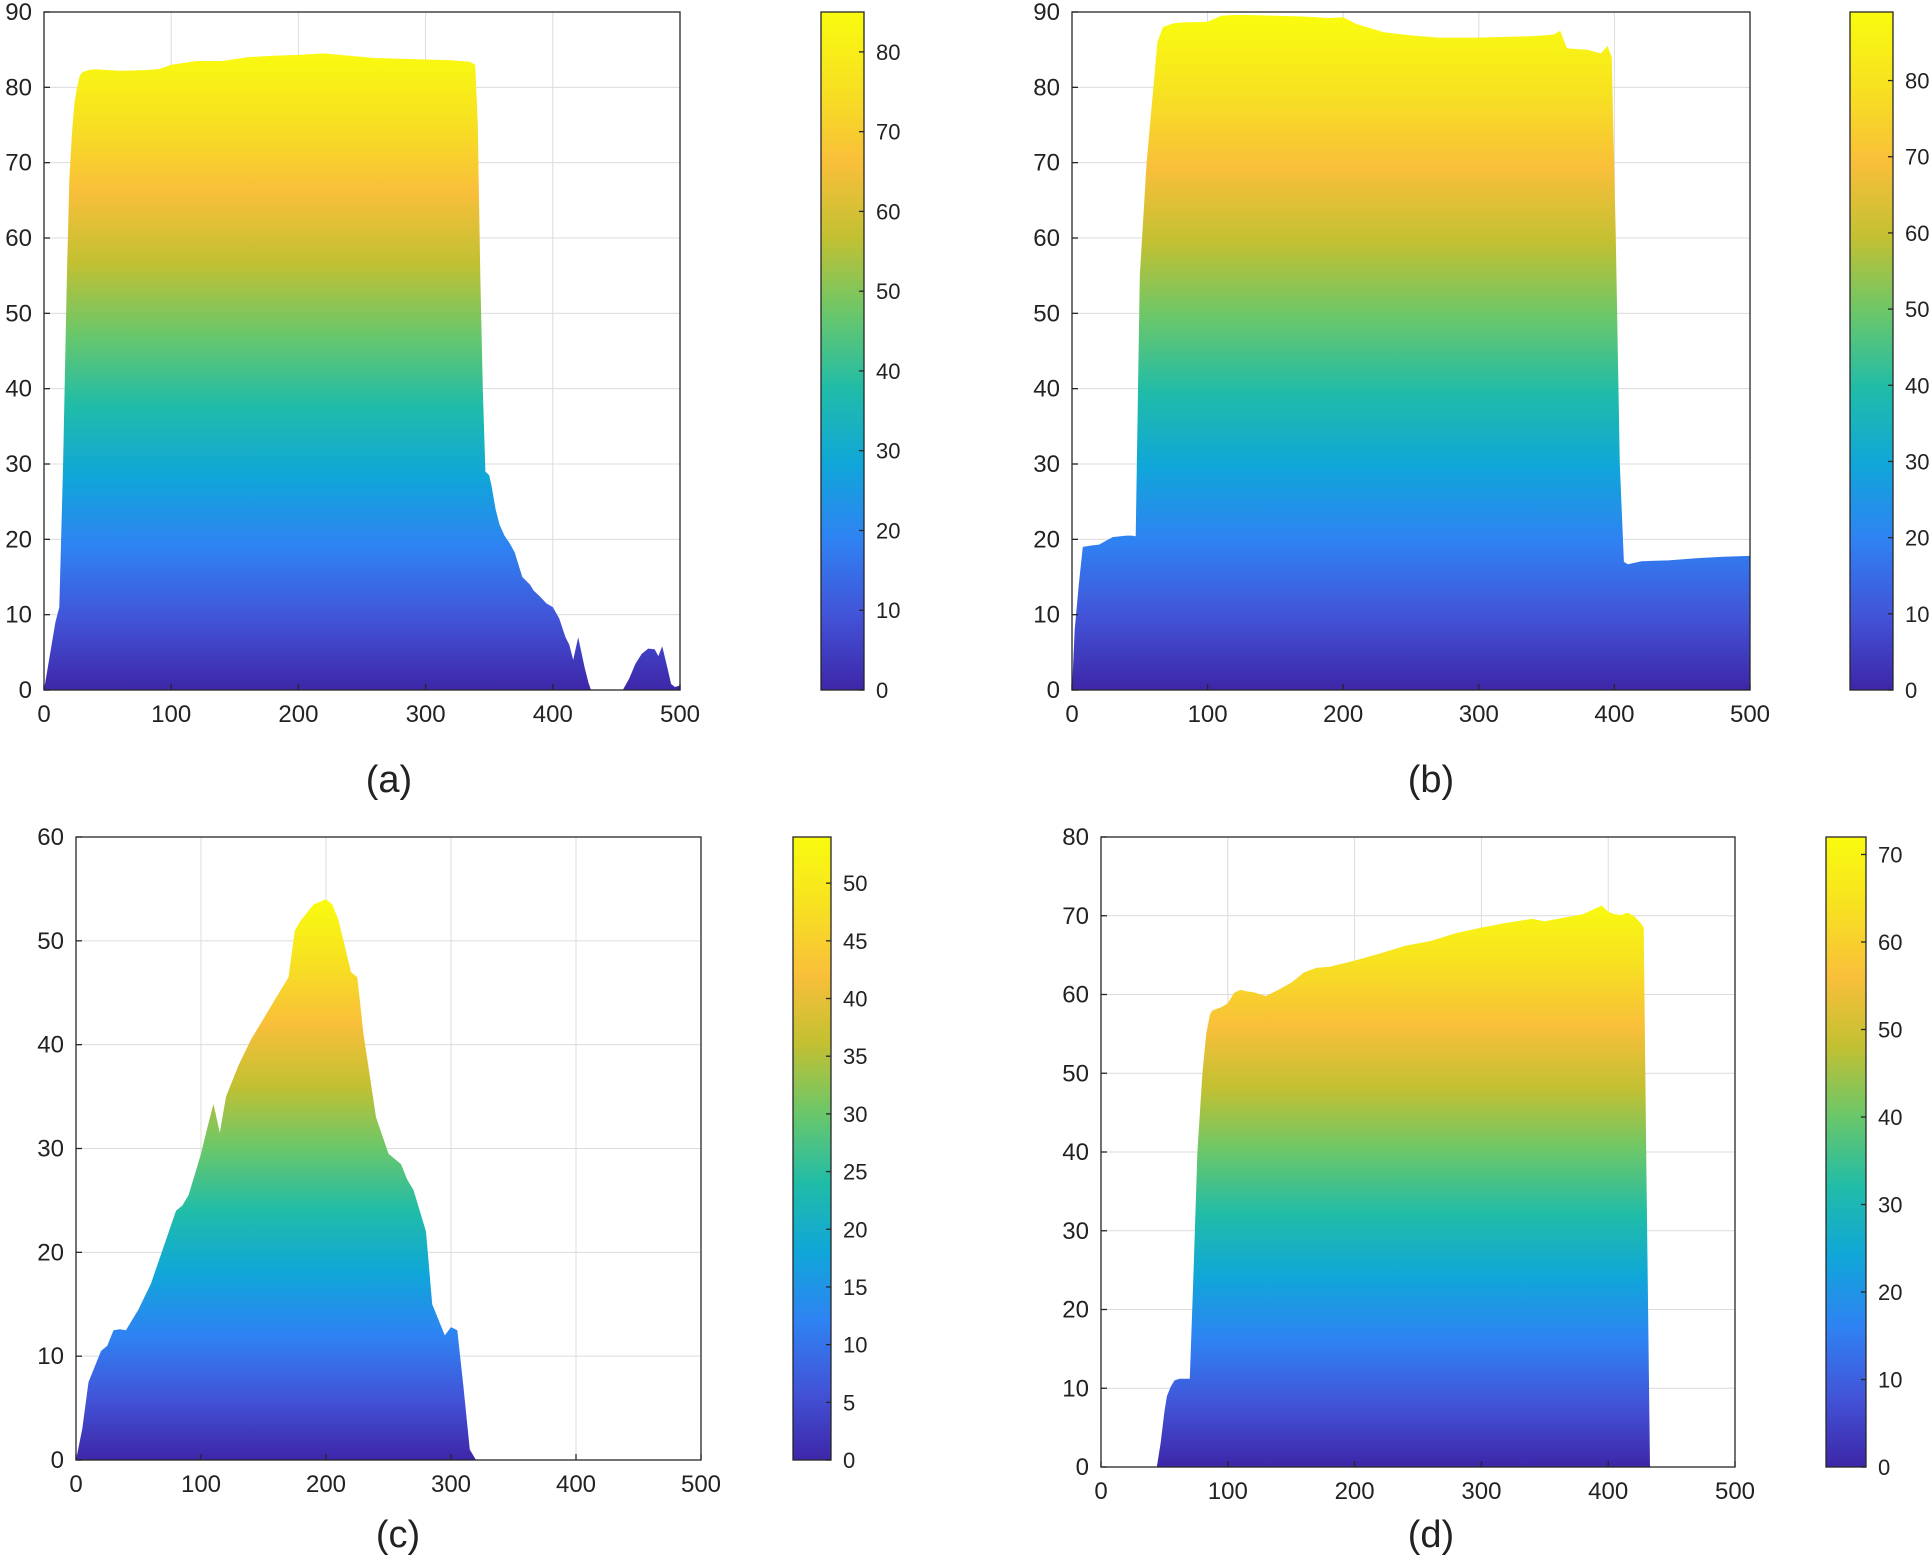  What do you see at coordinates (1431, 780) in the screenshot?
I see `caption-b: (b)` at bounding box center [1431, 780].